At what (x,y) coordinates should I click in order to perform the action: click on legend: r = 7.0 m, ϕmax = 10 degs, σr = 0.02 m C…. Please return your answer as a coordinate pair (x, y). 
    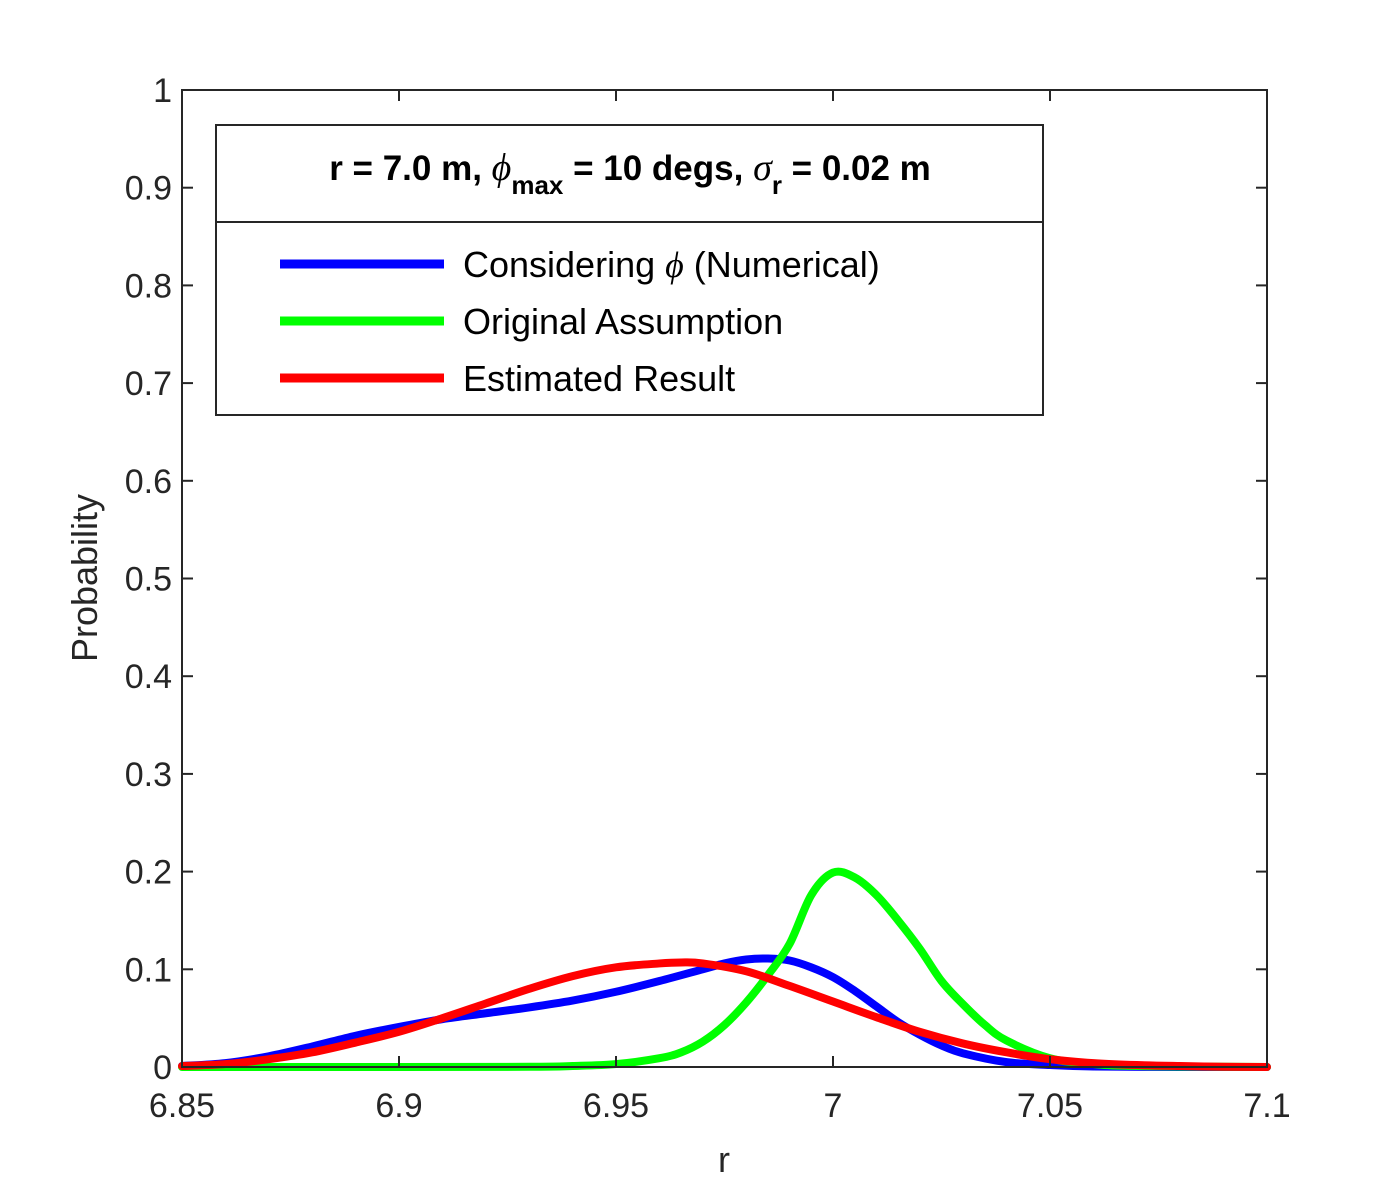
    Looking at the image, I should click on (629, 270).